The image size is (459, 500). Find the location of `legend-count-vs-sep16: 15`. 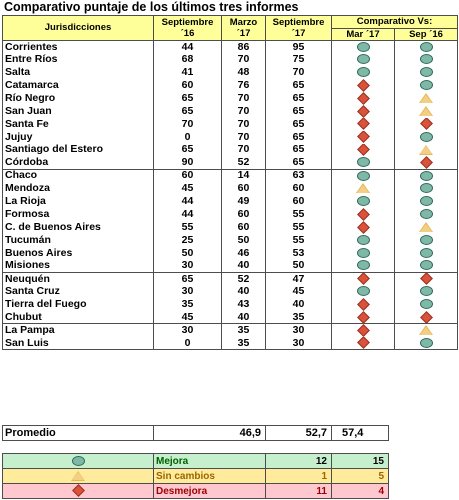

legend-count-vs-sep16: 15 is located at coordinates (360, 461).